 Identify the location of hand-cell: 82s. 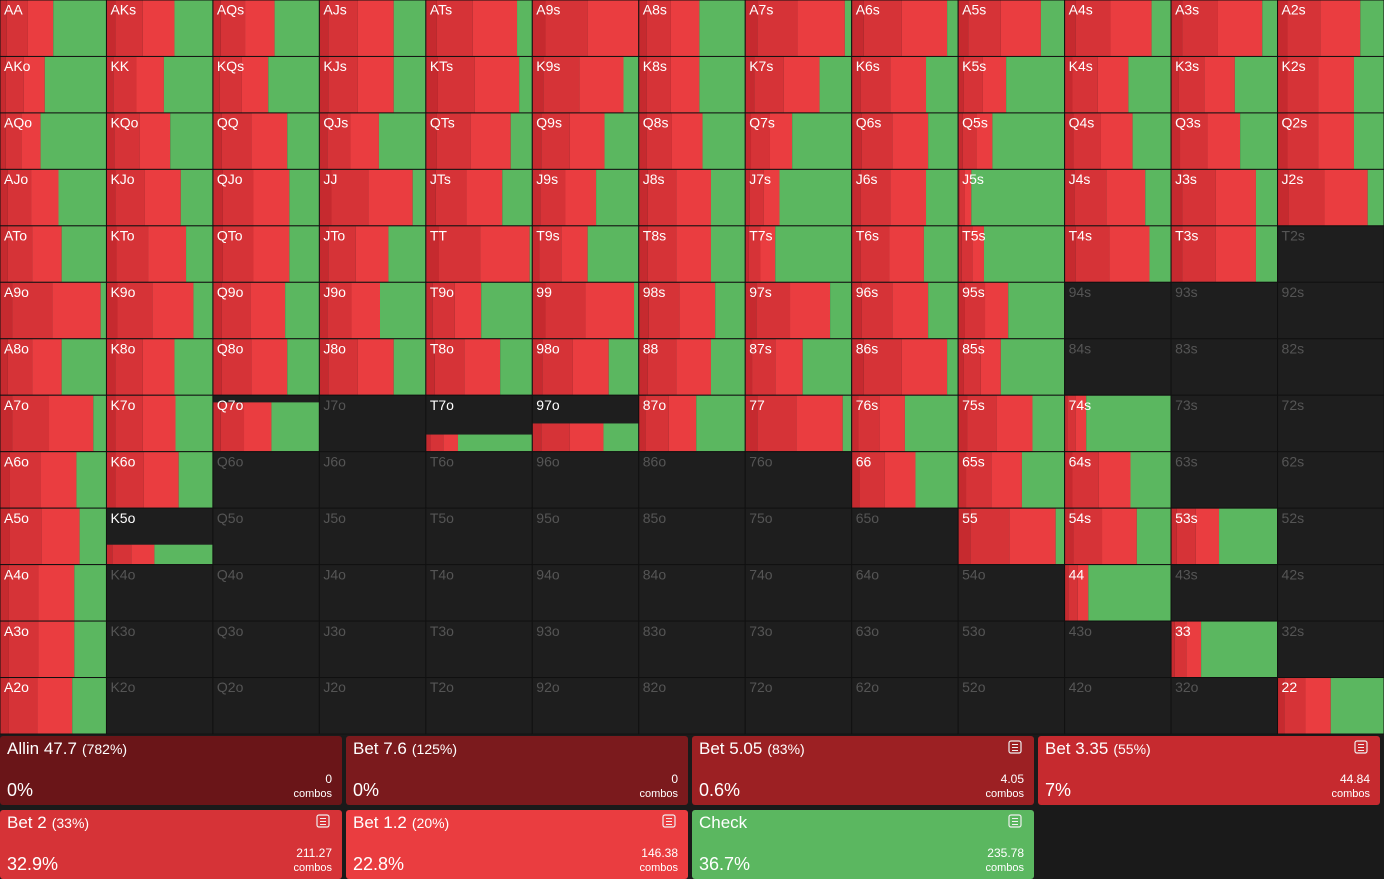
(1330, 367).